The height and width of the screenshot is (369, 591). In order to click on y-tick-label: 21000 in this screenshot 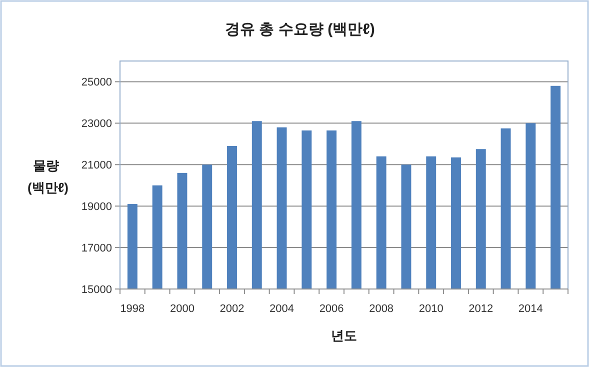, I will do `click(96, 166)`.